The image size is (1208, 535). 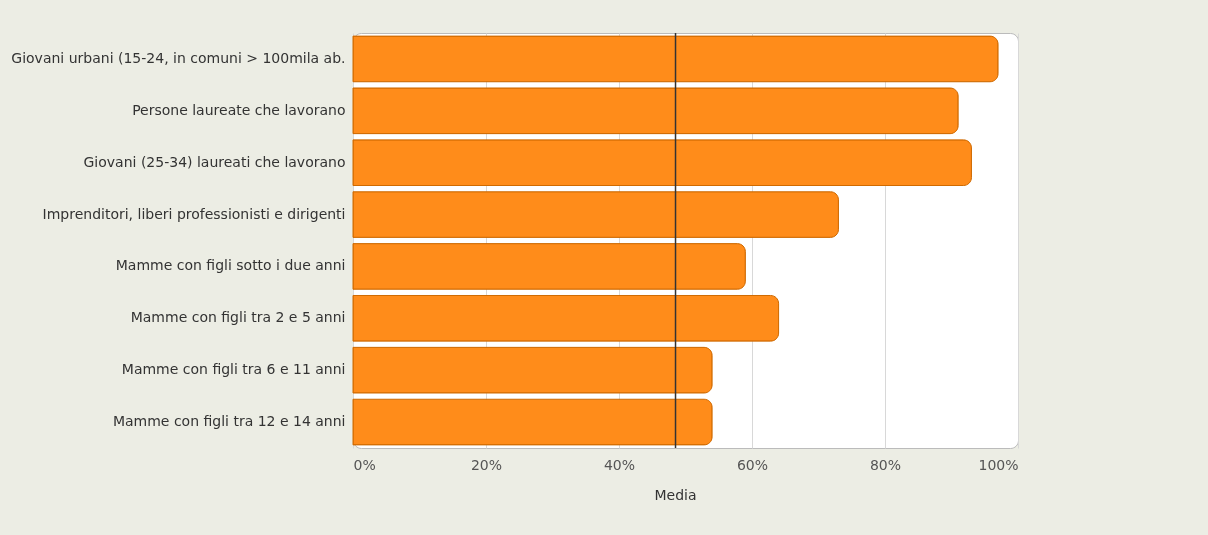 What do you see at coordinates (233, 369) in the screenshot?
I see `y-tick-label: Mamme con figli tra 6 e 11 anni` at bounding box center [233, 369].